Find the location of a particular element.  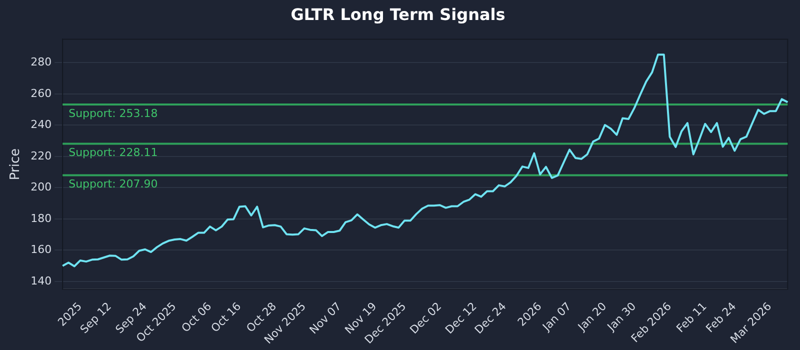

y-tick-label: 140 is located at coordinates (41, 281).